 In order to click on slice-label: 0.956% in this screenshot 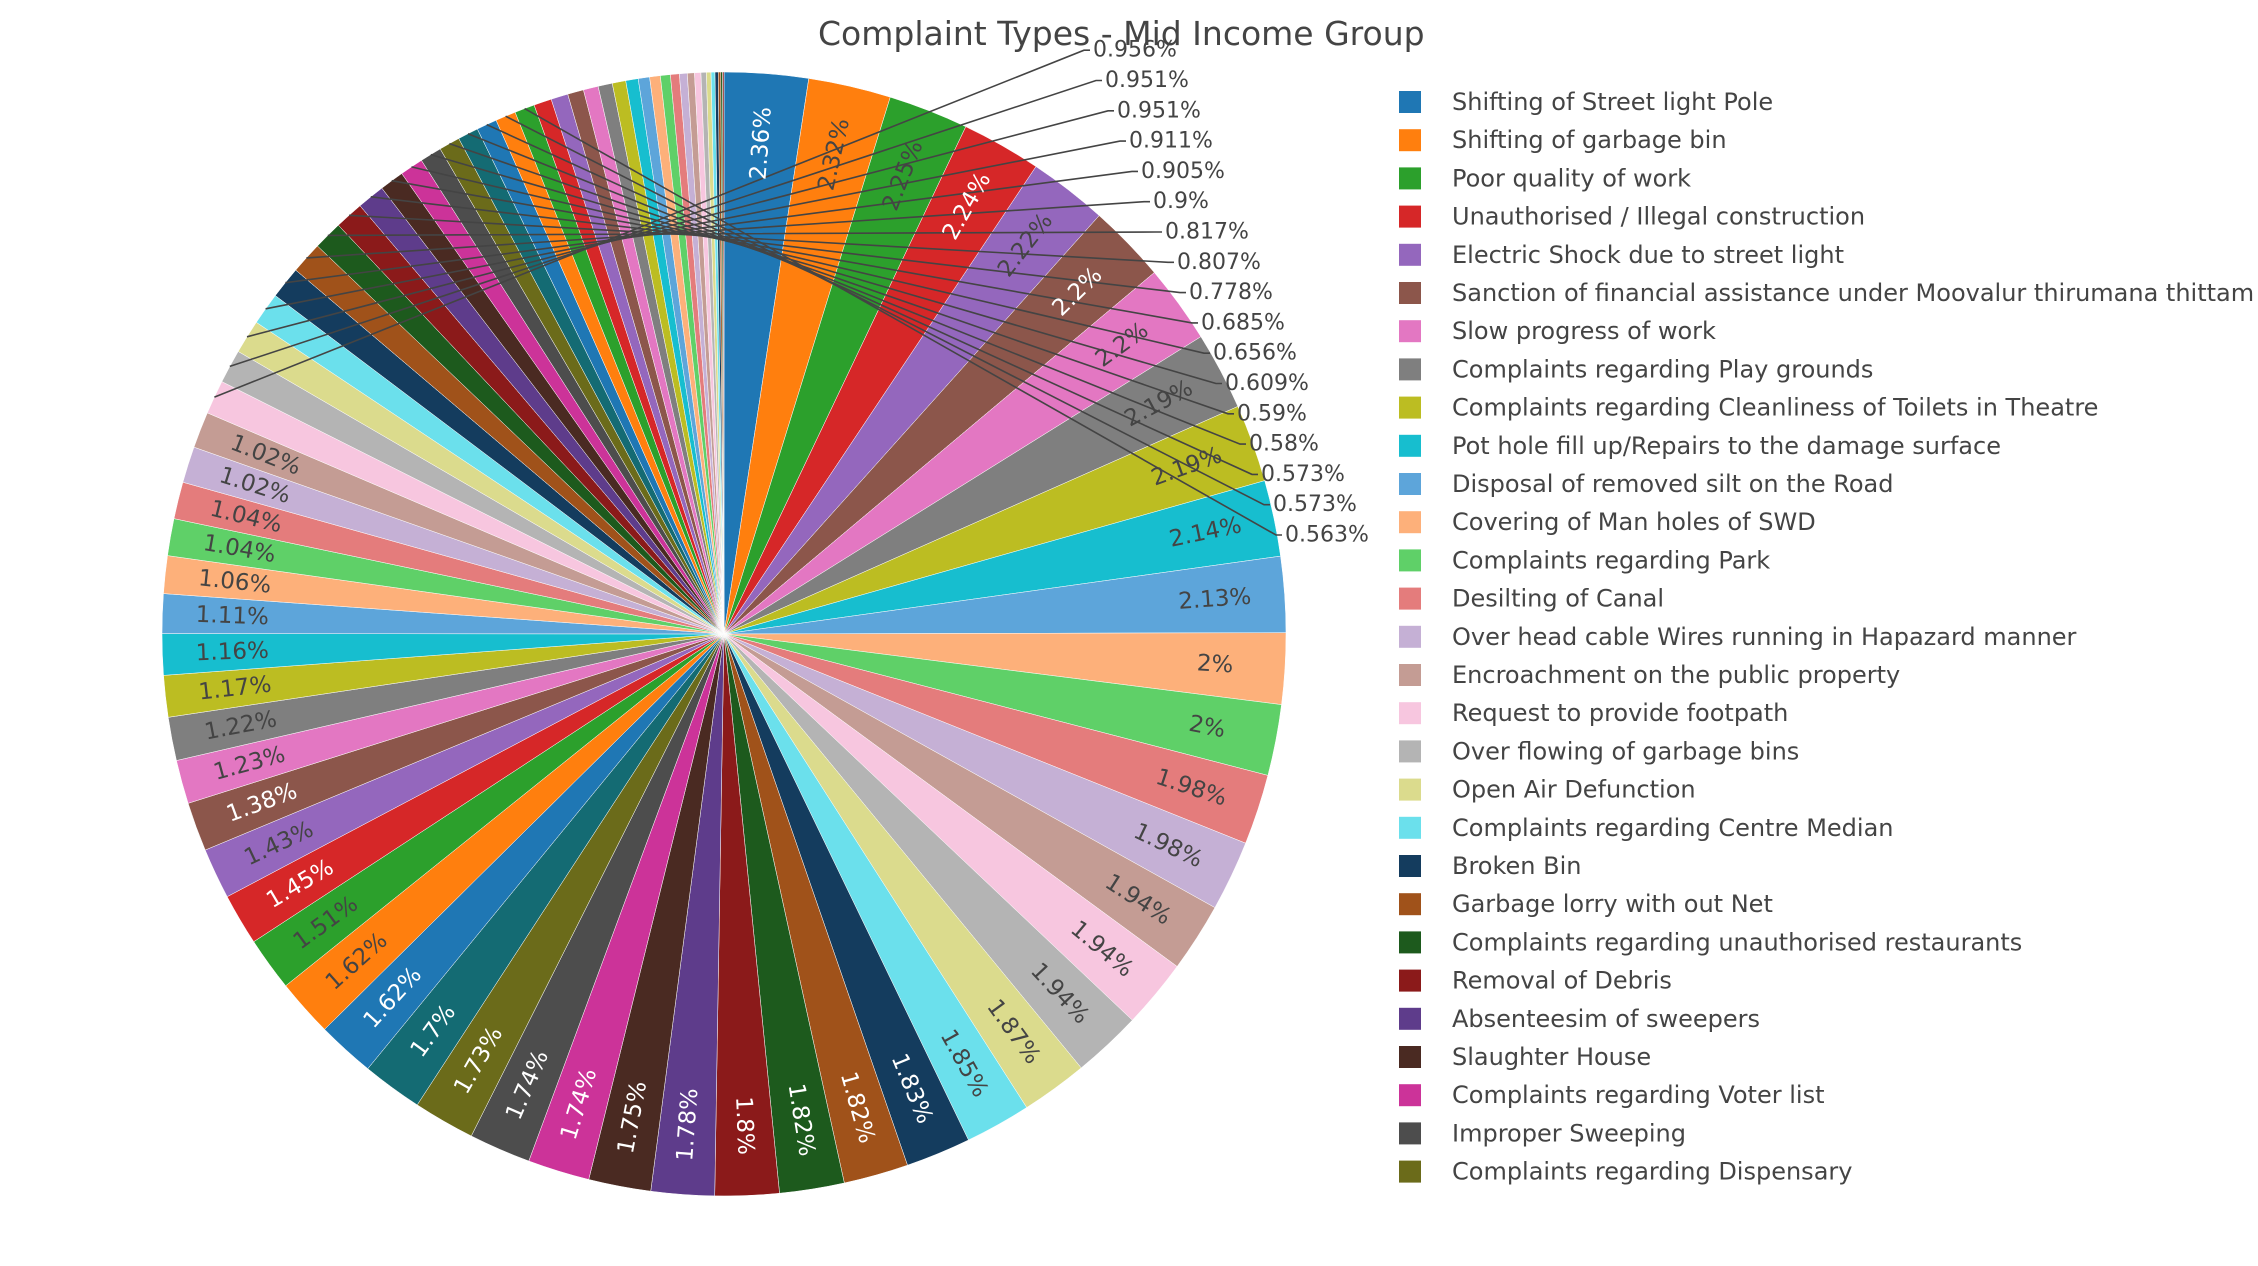, I will do `click(1135, 50)`.